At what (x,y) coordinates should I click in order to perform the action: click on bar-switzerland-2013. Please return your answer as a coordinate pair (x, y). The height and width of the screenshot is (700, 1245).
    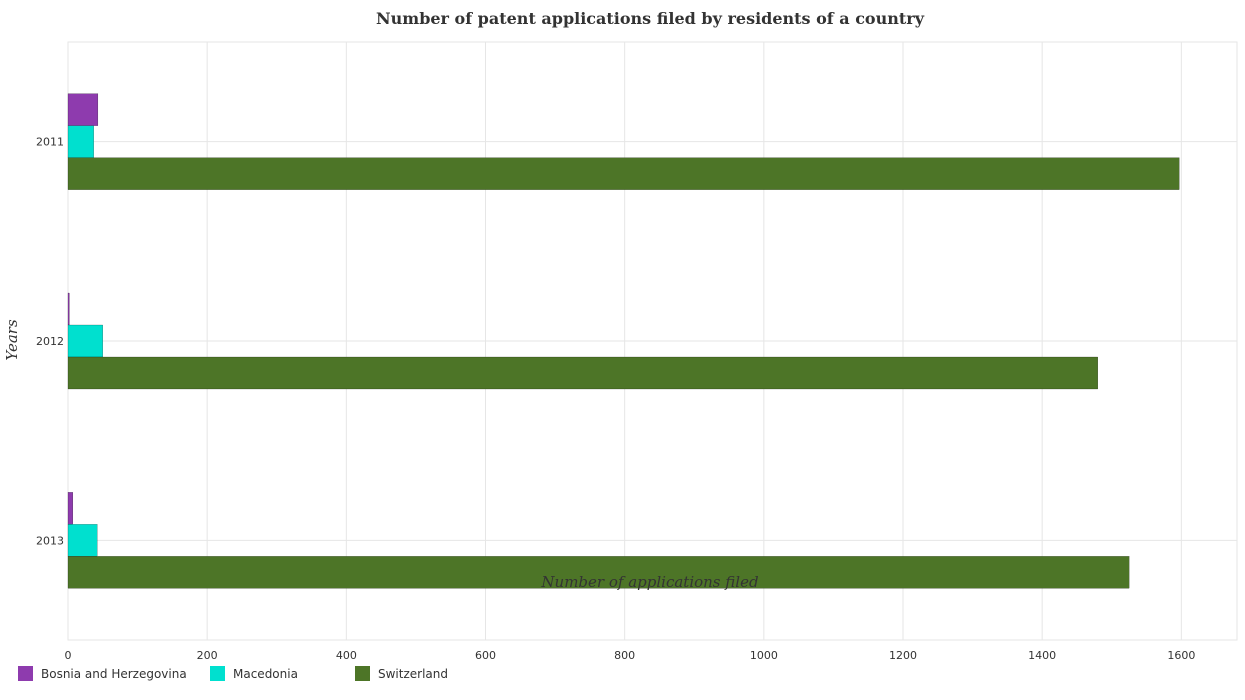
    Looking at the image, I should click on (598, 572).